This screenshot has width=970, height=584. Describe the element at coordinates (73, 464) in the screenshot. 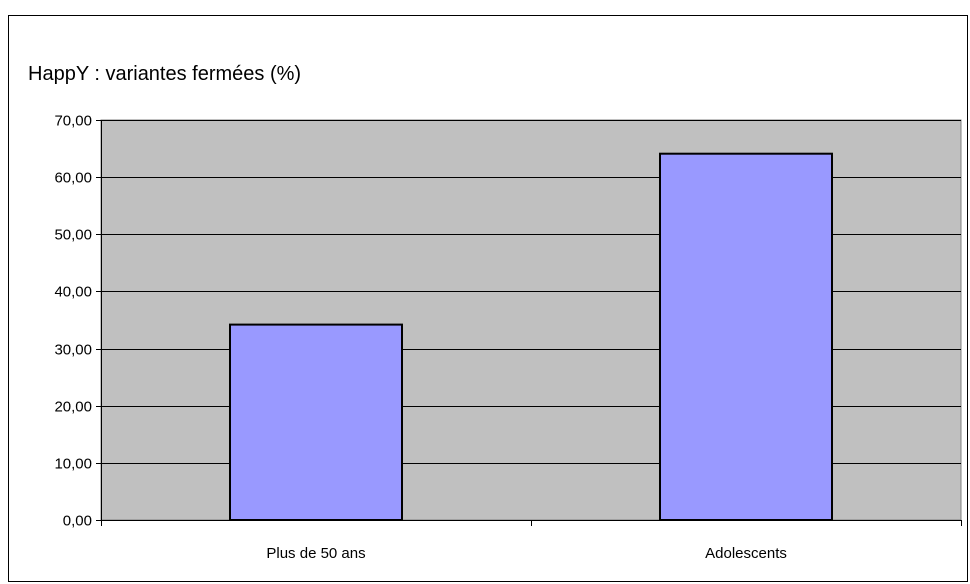

I see `y-tick-label: 10,00` at that location.